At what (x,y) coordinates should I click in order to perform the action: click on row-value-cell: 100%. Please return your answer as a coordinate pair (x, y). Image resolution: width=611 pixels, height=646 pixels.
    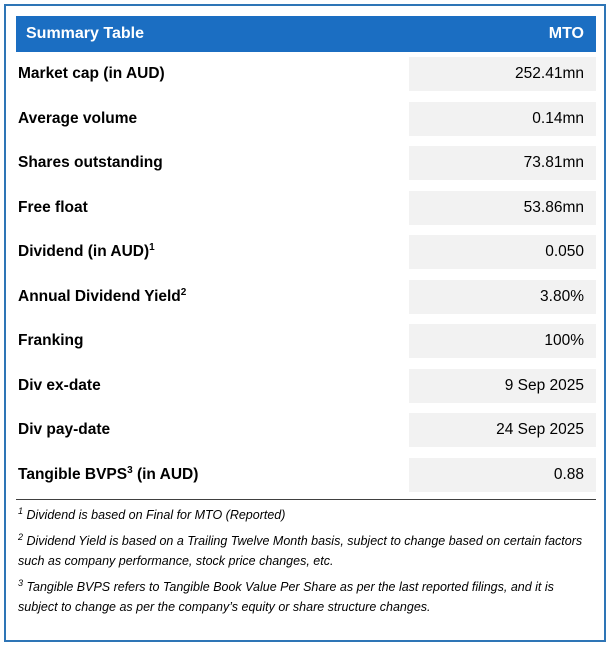
    Looking at the image, I should click on (502, 341).